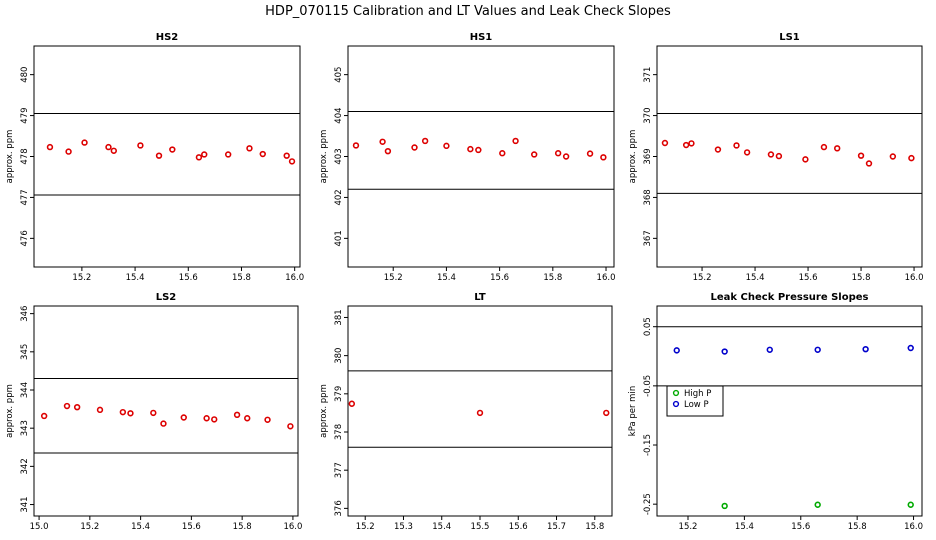  I want to click on y-tick-label: 345, so click(25, 352).